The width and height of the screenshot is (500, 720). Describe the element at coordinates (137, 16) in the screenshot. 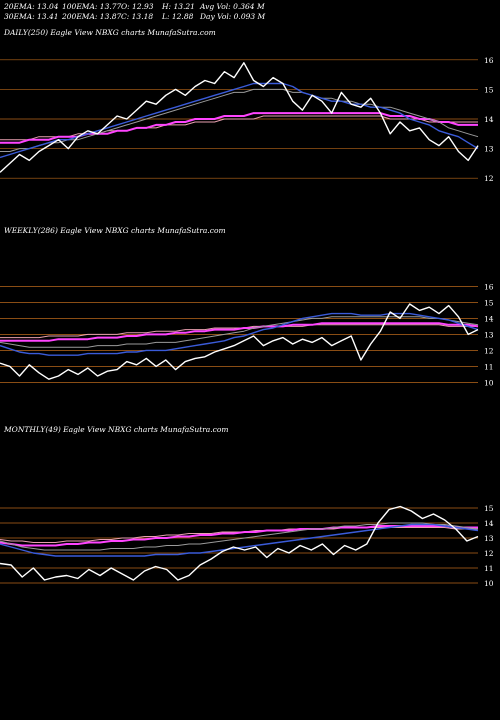

I see `close-readout: C: 13.18` at that location.